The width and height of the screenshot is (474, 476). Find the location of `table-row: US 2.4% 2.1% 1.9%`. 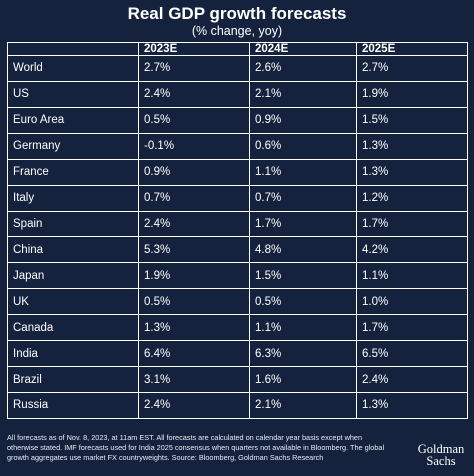

table-row: US 2.4% 2.1% 1.9% is located at coordinates (237, 94).